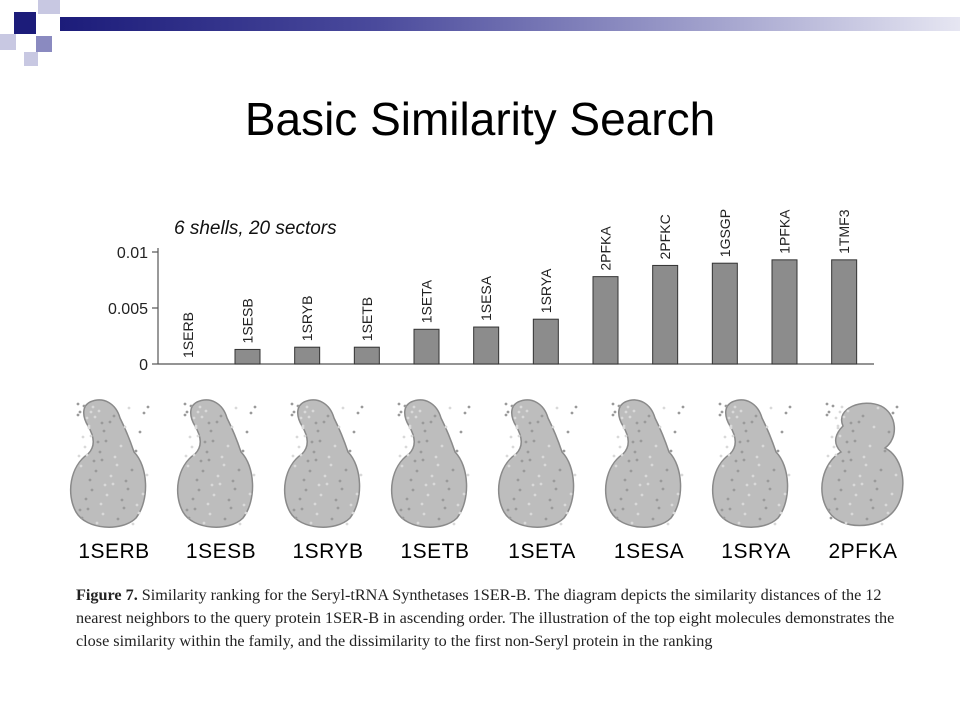 The height and width of the screenshot is (720, 960). Describe the element at coordinates (307, 319) in the screenshot. I see `bar-label: 1SRYB` at that location.